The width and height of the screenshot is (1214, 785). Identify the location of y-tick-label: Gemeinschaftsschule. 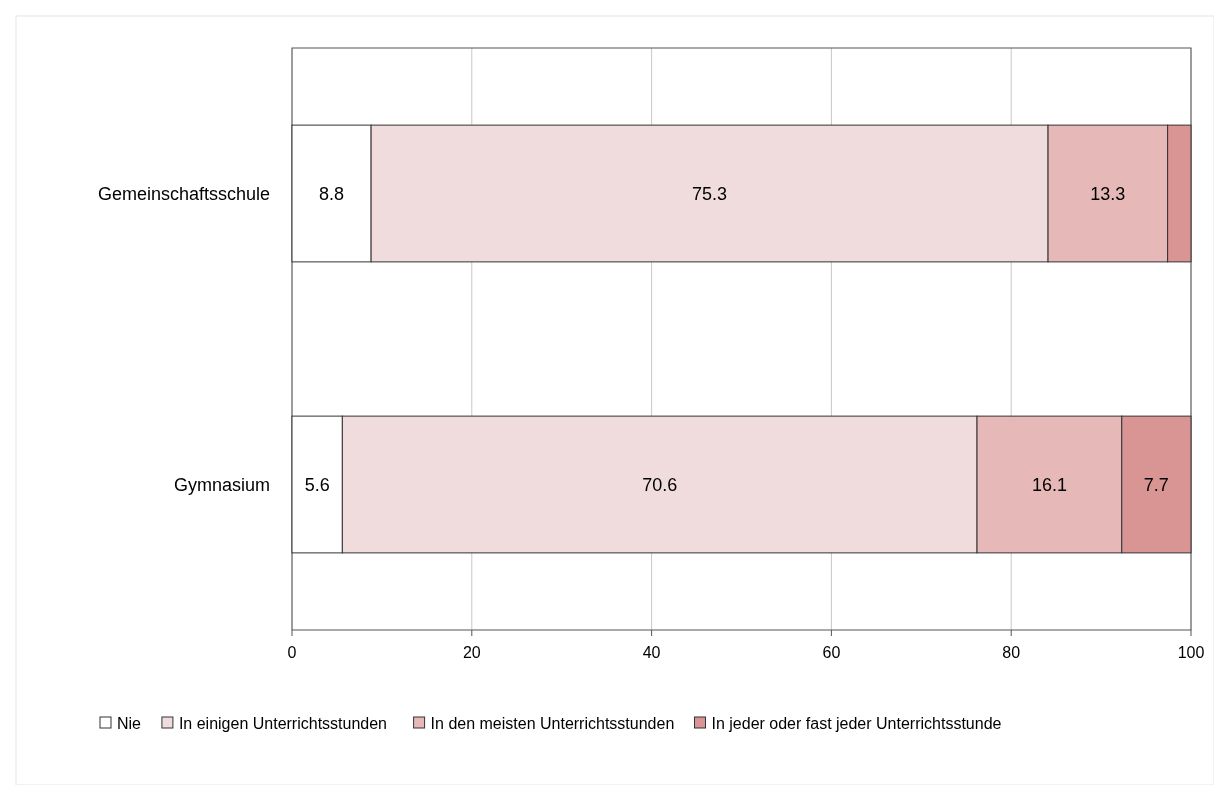
(183, 193).